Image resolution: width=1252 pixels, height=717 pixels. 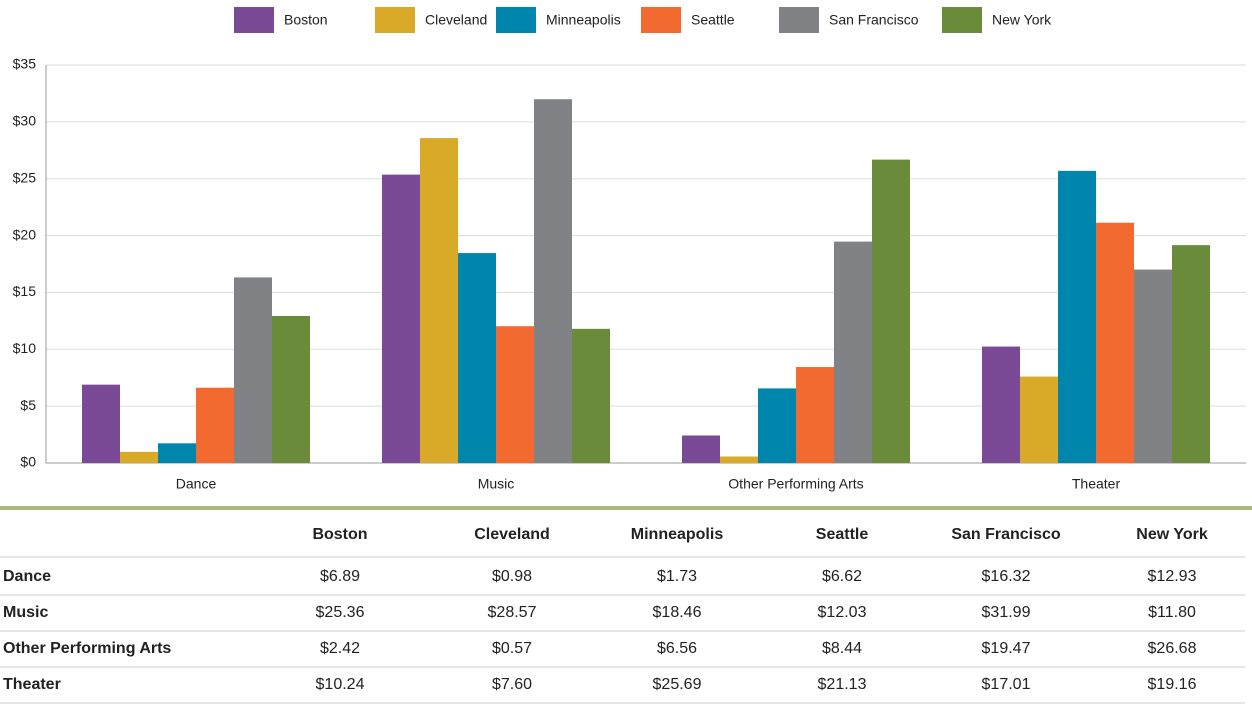 I want to click on table-cell: $21.13, so click(x=842, y=684).